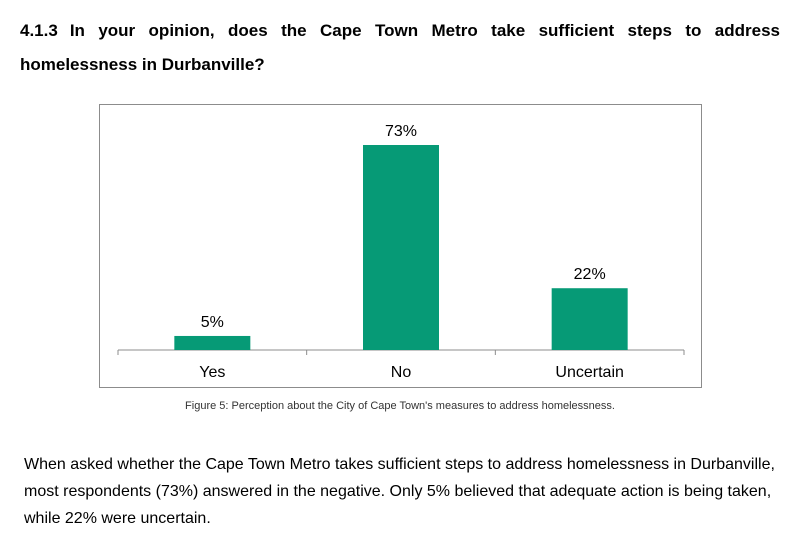 This screenshot has height=541, width=800. I want to click on bar-yes, so click(212, 342).